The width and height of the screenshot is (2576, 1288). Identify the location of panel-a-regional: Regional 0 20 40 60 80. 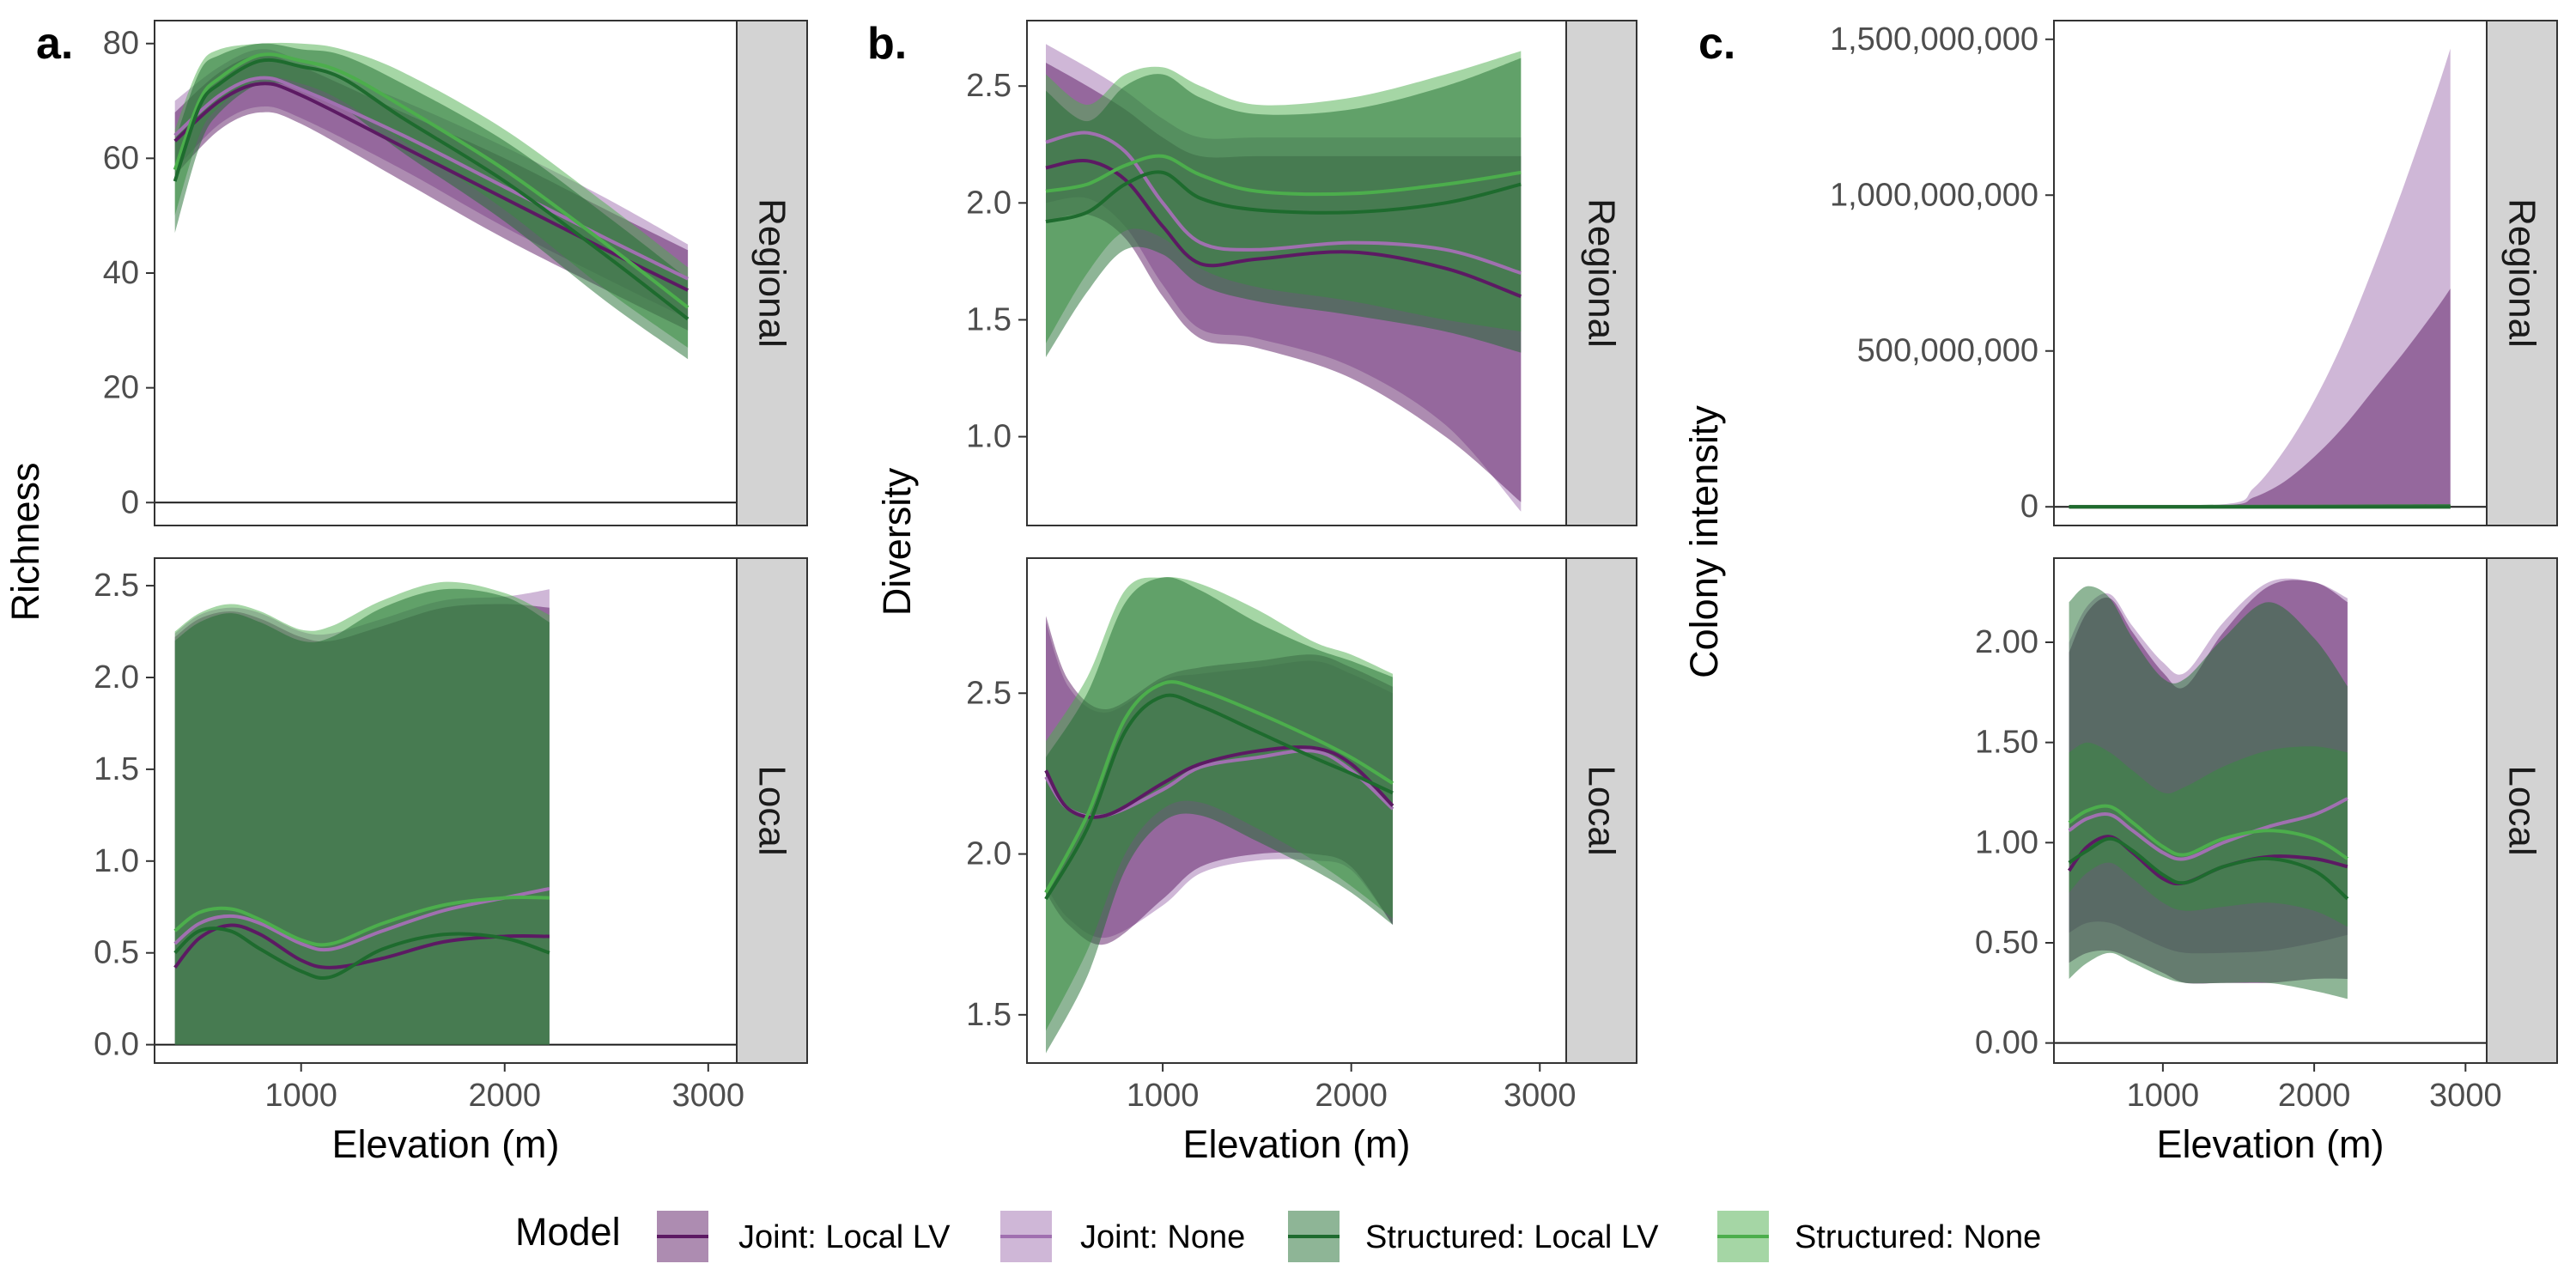
(455, 273).